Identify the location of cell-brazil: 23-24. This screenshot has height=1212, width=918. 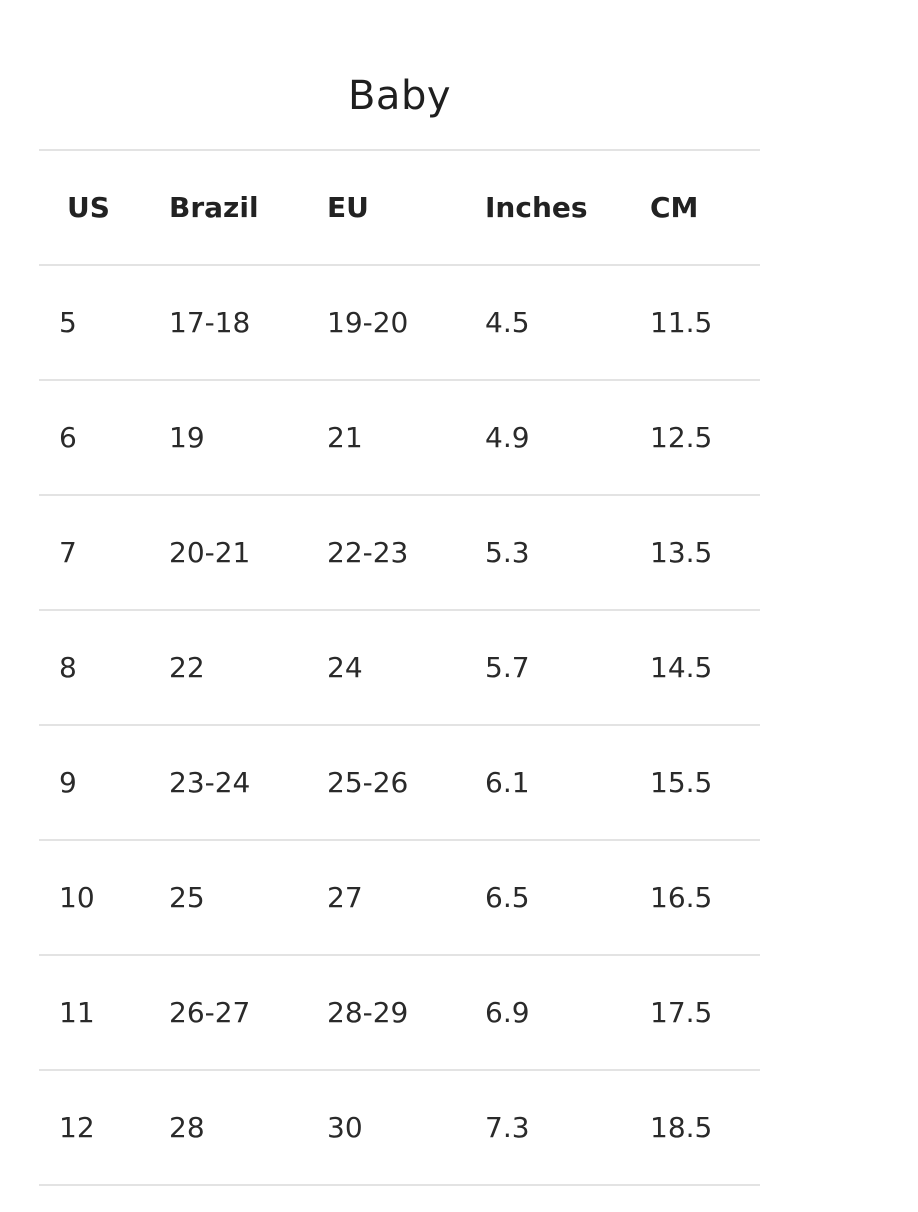
(248, 782).